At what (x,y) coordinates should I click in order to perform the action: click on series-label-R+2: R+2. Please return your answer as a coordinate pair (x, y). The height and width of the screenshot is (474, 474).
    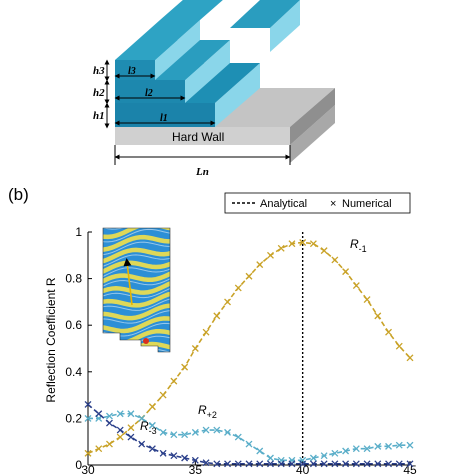
    Looking at the image, I should click on (207, 411).